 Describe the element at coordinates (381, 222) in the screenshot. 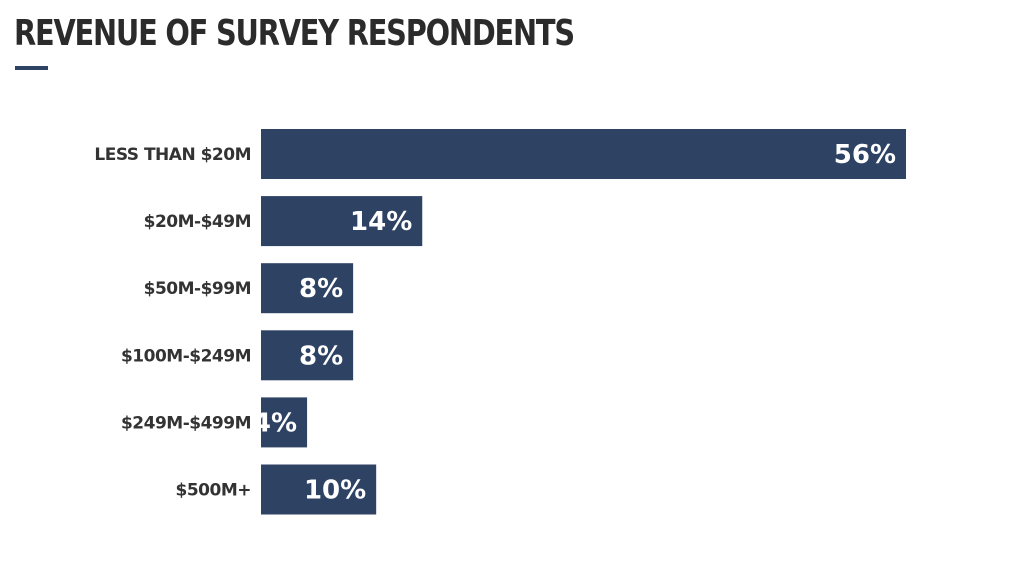

I see `value-label: 14%` at that location.